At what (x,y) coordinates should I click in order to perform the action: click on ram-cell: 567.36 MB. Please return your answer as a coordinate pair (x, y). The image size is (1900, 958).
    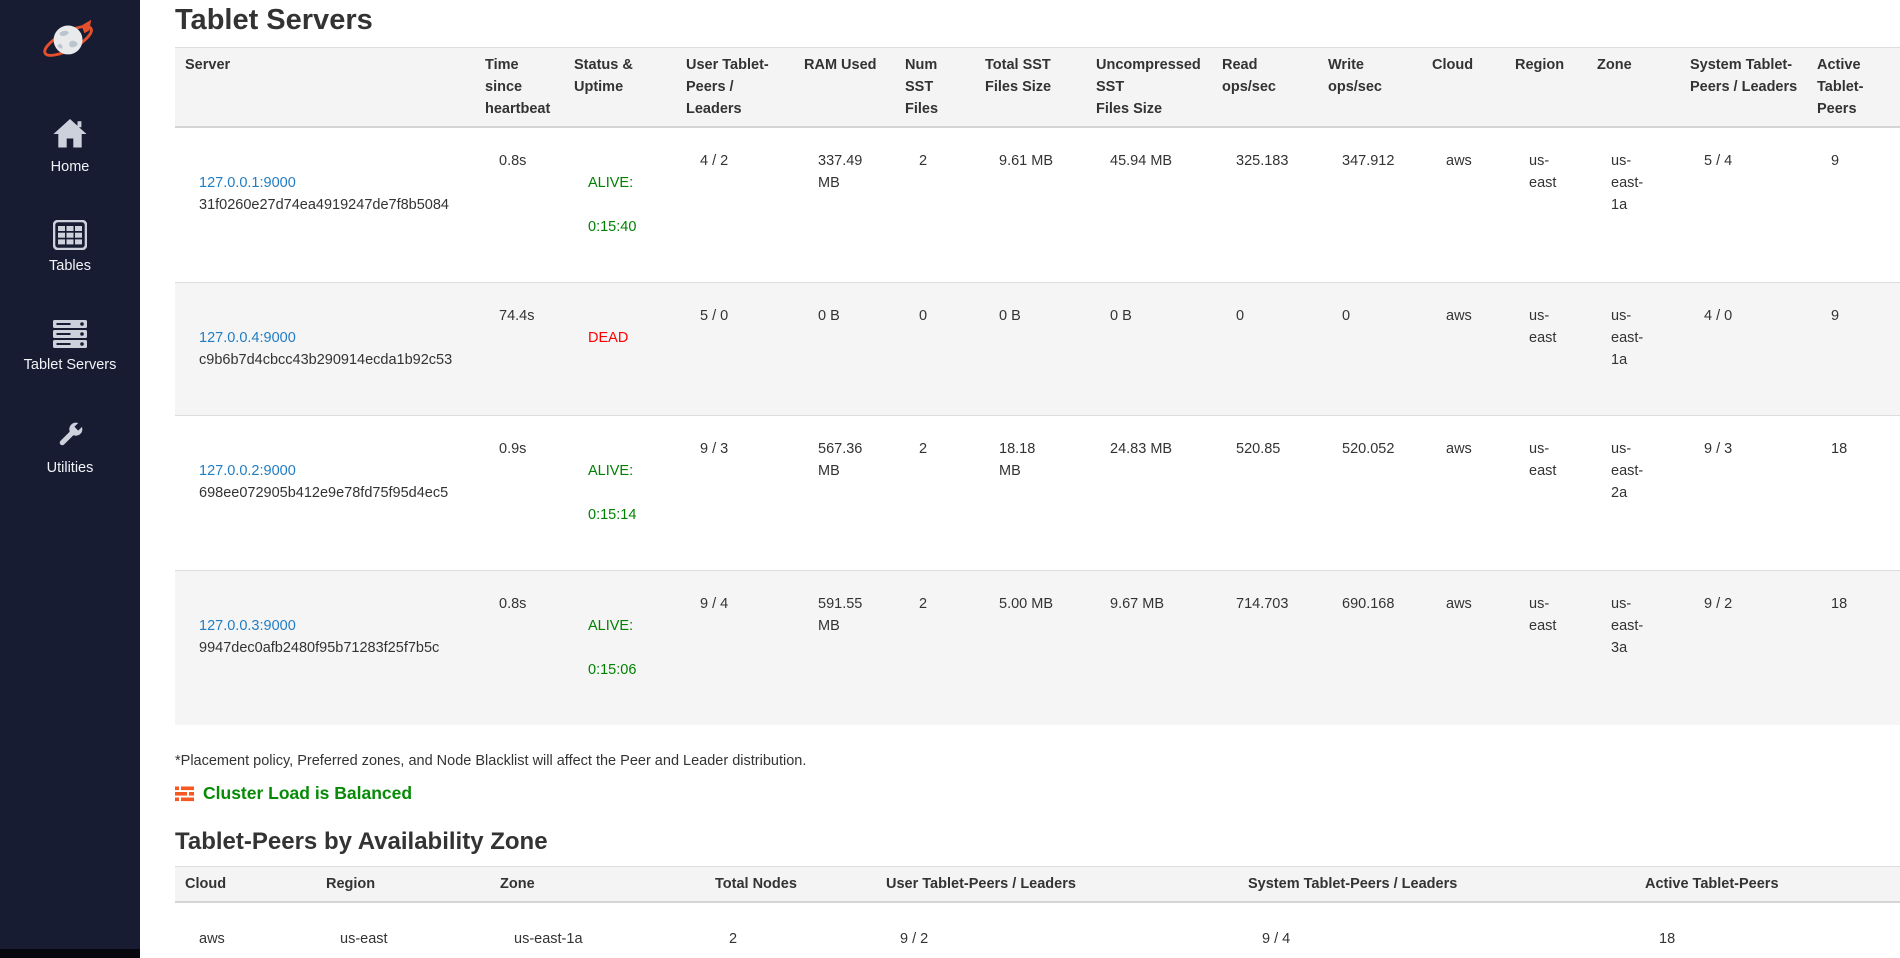
    Looking at the image, I should click on (844, 493).